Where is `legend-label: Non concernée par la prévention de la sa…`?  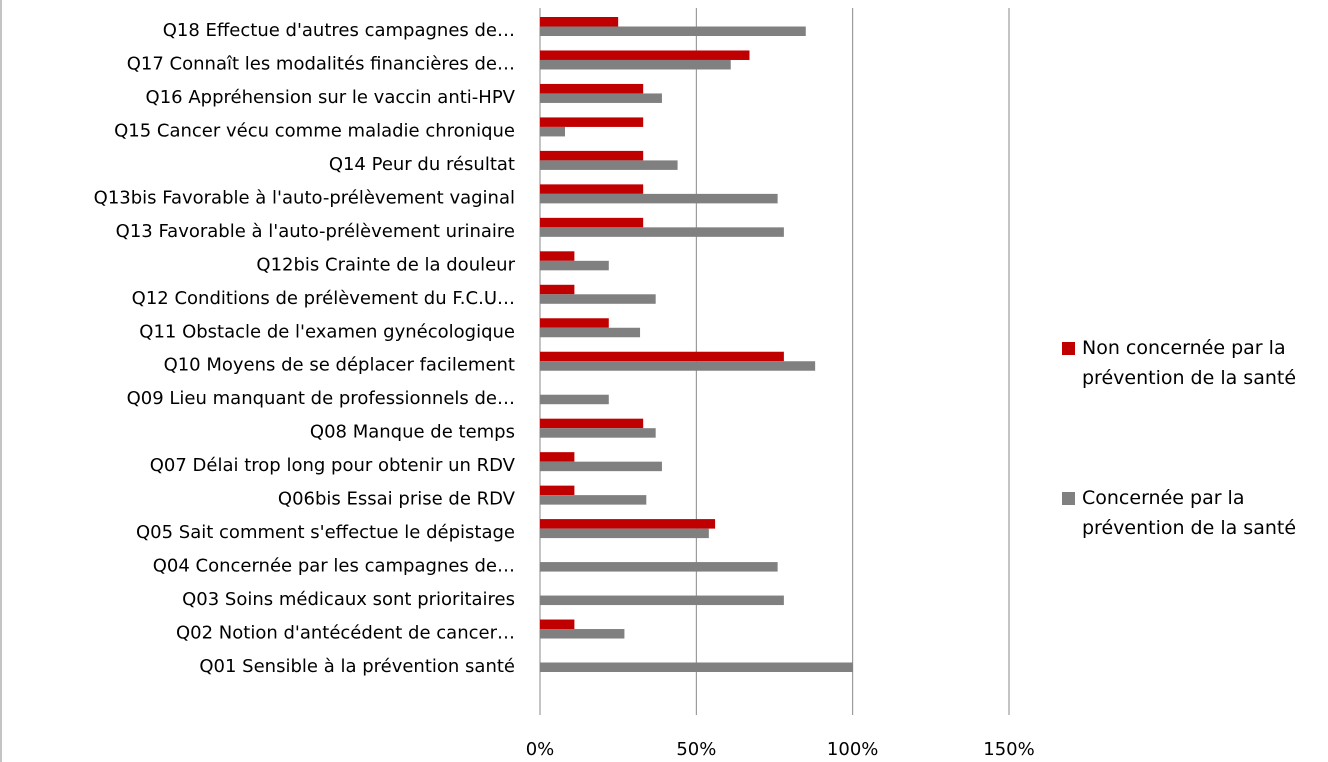
legend-label: Non concernée par la prévention de la sa… is located at coordinates (1189, 363).